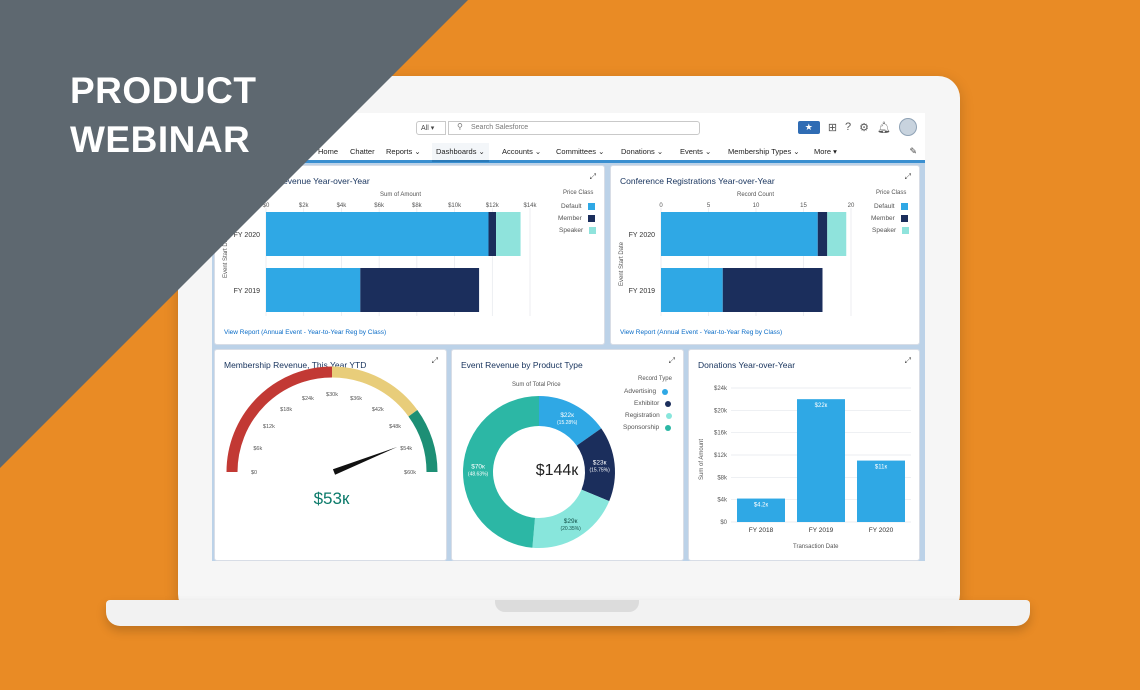 Image resolution: width=1140 pixels, height=690 pixels. I want to click on search-input: ⚲ Search Salesforce, so click(574, 128).